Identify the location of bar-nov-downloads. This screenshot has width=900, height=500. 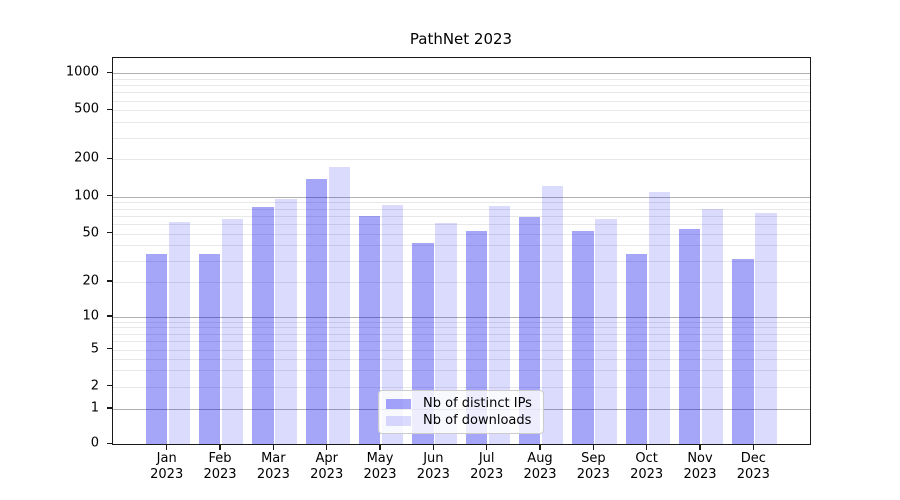
(712, 326).